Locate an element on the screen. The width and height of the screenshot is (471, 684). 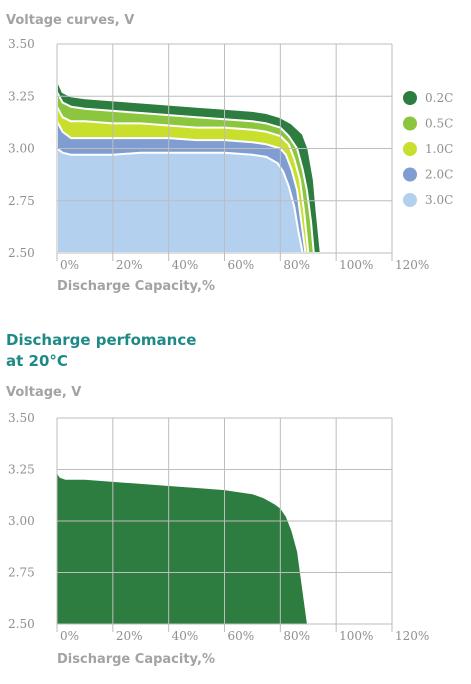
chart-title: Voltage, V is located at coordinates (43, 392).